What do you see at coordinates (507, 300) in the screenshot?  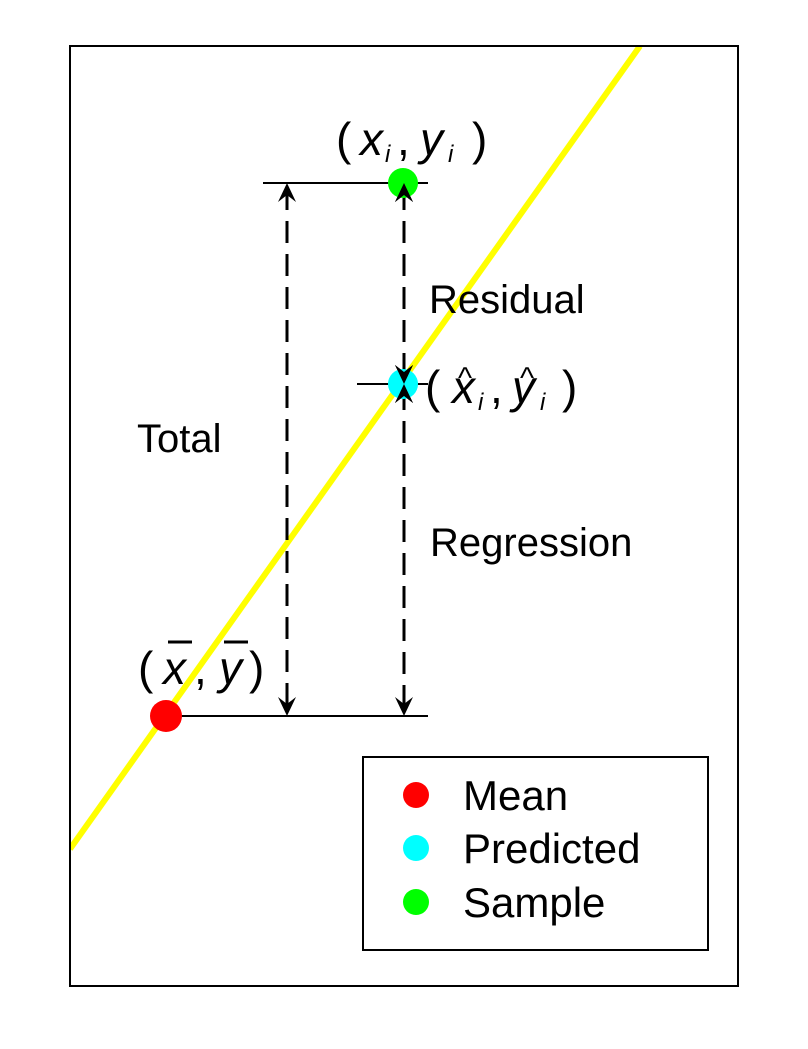 I see `residual-label: Residual` at bounding box center [507, 300].